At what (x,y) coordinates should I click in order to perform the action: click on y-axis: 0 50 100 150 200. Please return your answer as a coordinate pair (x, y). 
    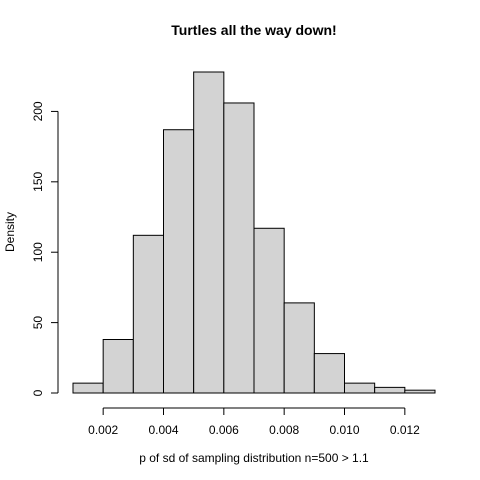
    Looking at the image, I should click on (45, 248).